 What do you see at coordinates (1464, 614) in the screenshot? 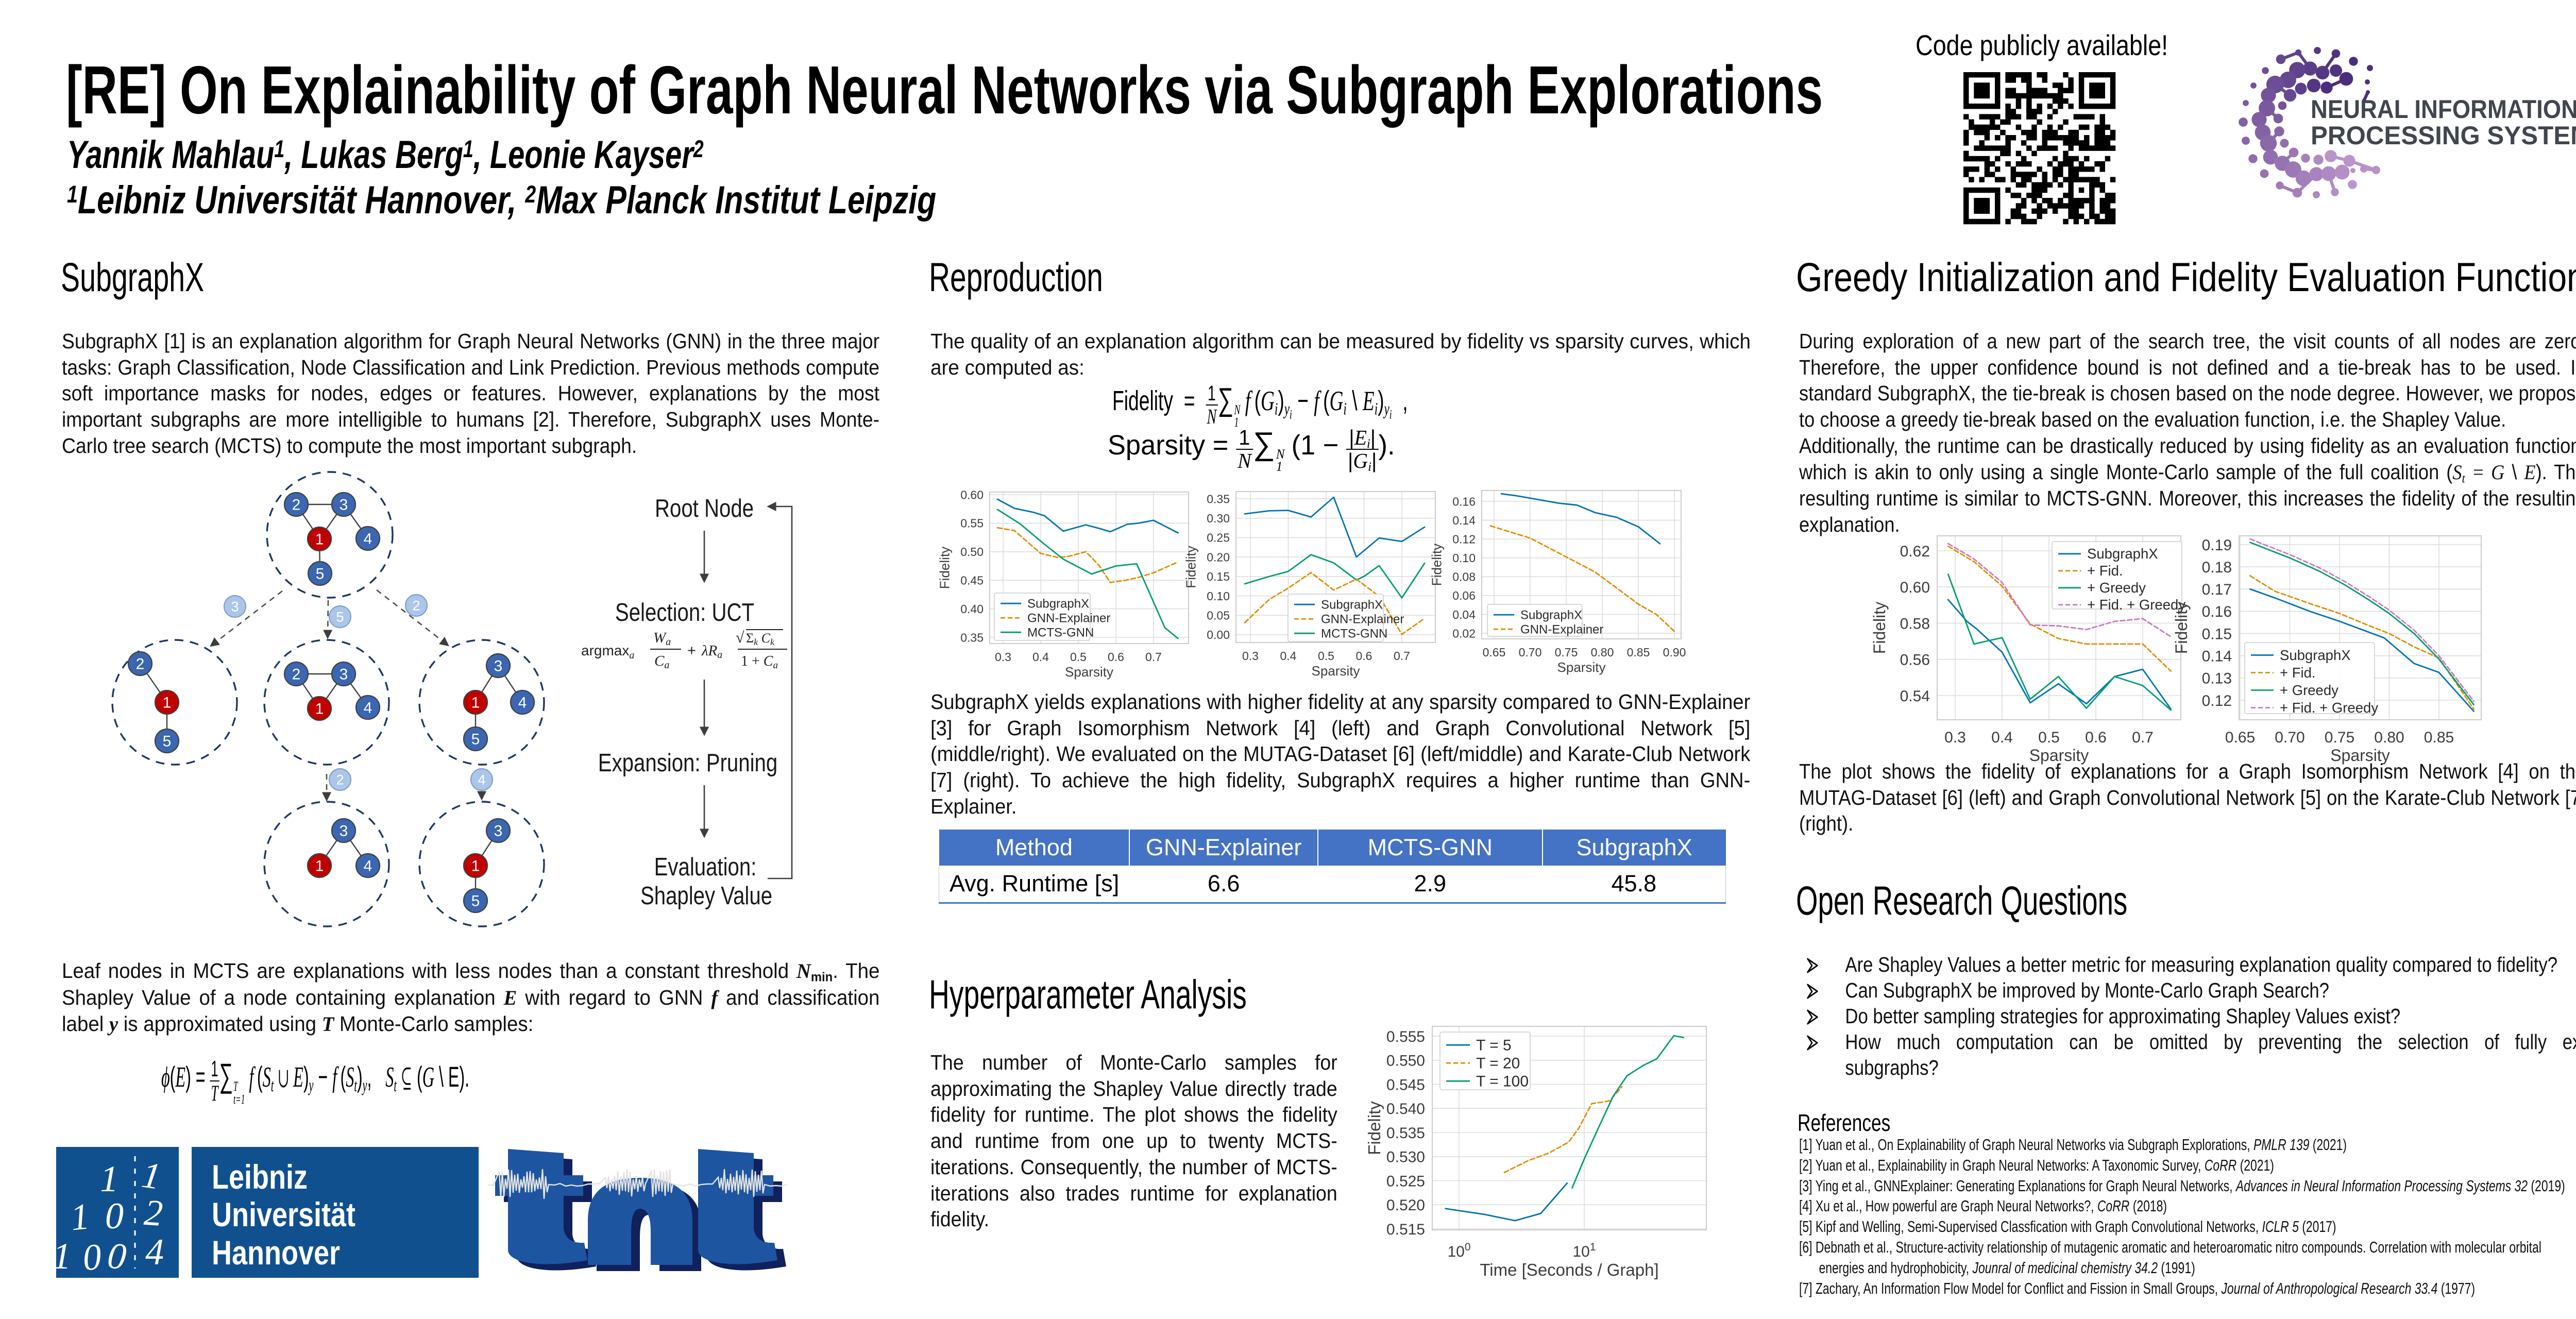
I see `svg-text: 0.04` at bounding box center [1464, 614].